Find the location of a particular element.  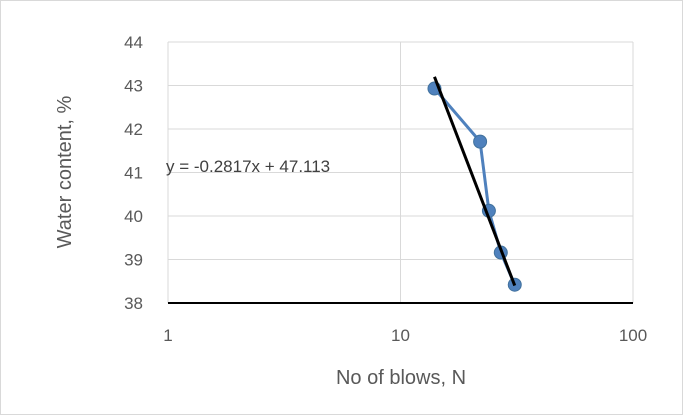

y-tick-label: 43 is located at coordinates (133, 86).